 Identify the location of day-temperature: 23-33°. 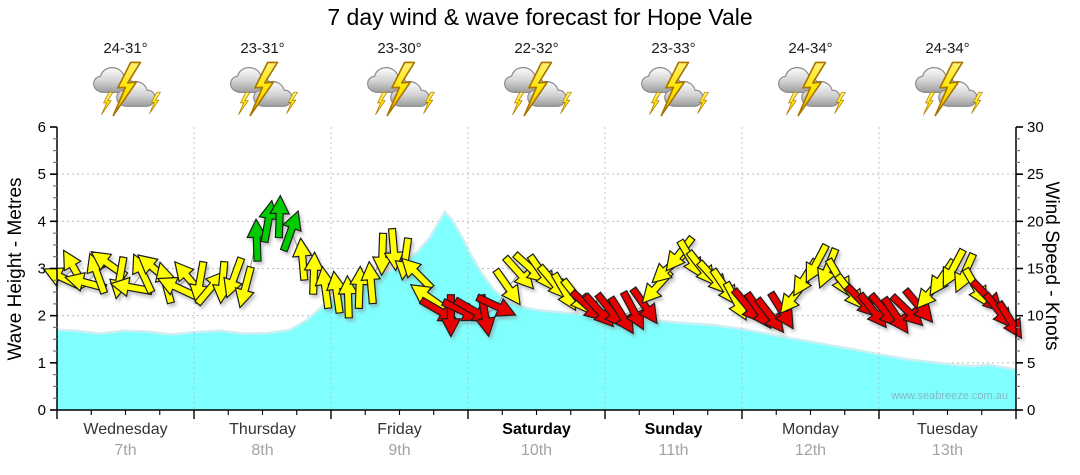
(673, 48).